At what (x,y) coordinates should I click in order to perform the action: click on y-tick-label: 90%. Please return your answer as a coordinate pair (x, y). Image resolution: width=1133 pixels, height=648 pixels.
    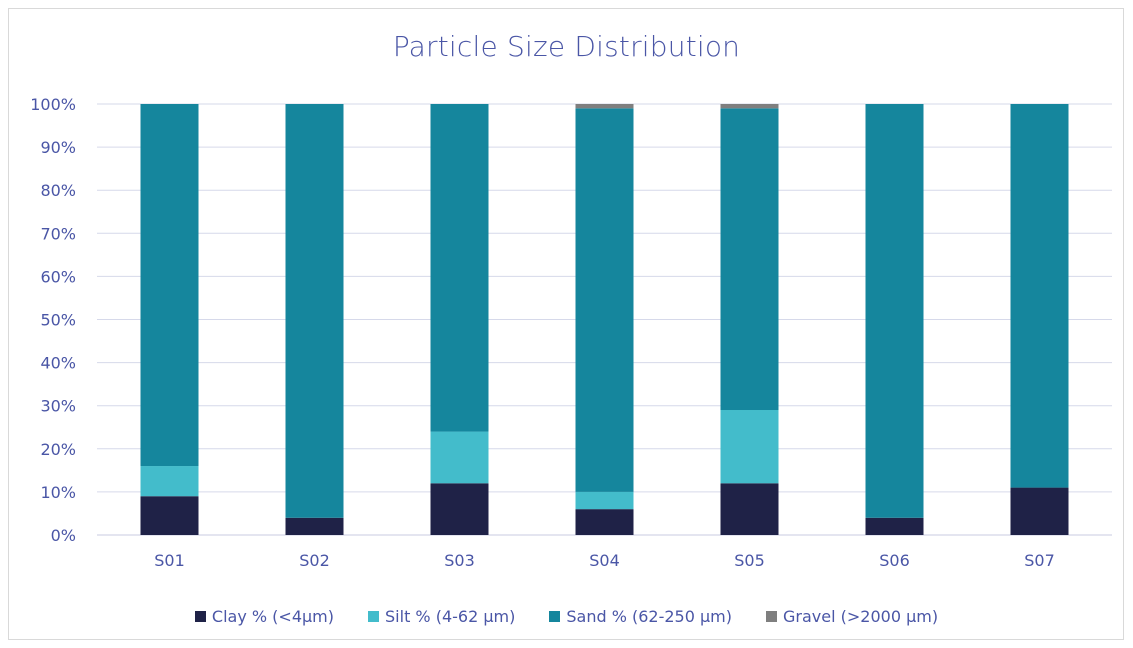
    Looking at the image, I should click on (58, 147).